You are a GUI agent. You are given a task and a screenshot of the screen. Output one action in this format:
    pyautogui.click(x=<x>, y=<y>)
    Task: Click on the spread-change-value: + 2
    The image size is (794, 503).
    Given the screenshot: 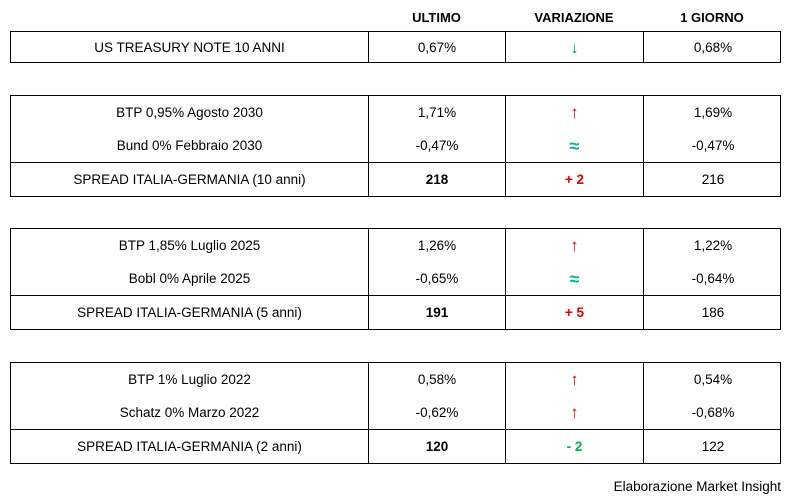 What is the action you would take?
    pyautogui.click(x=575, y=179)
    